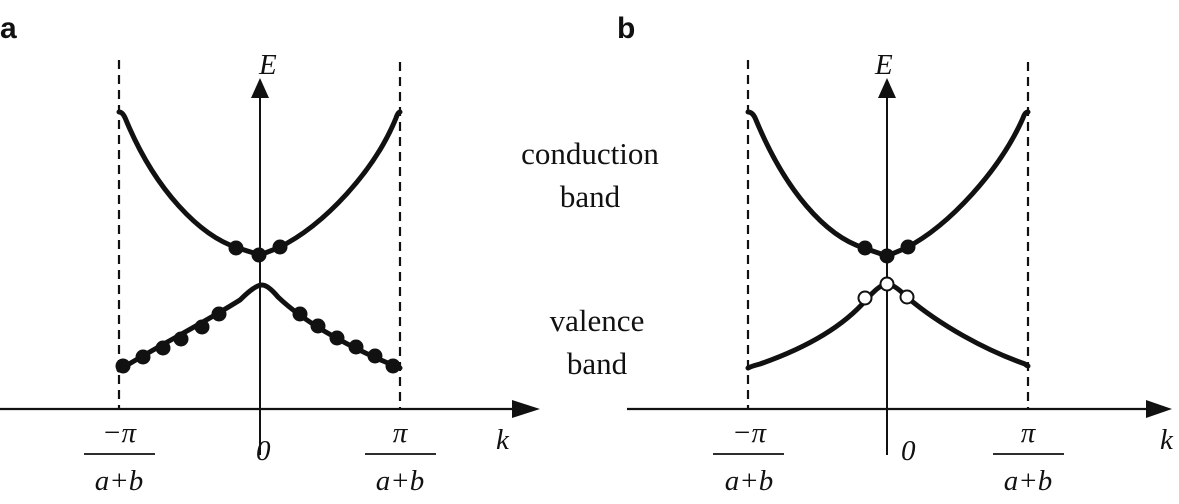  Describe the element at coordinates (597, 363) in the screenshot. I see `valence-label-line2: band` at that location.